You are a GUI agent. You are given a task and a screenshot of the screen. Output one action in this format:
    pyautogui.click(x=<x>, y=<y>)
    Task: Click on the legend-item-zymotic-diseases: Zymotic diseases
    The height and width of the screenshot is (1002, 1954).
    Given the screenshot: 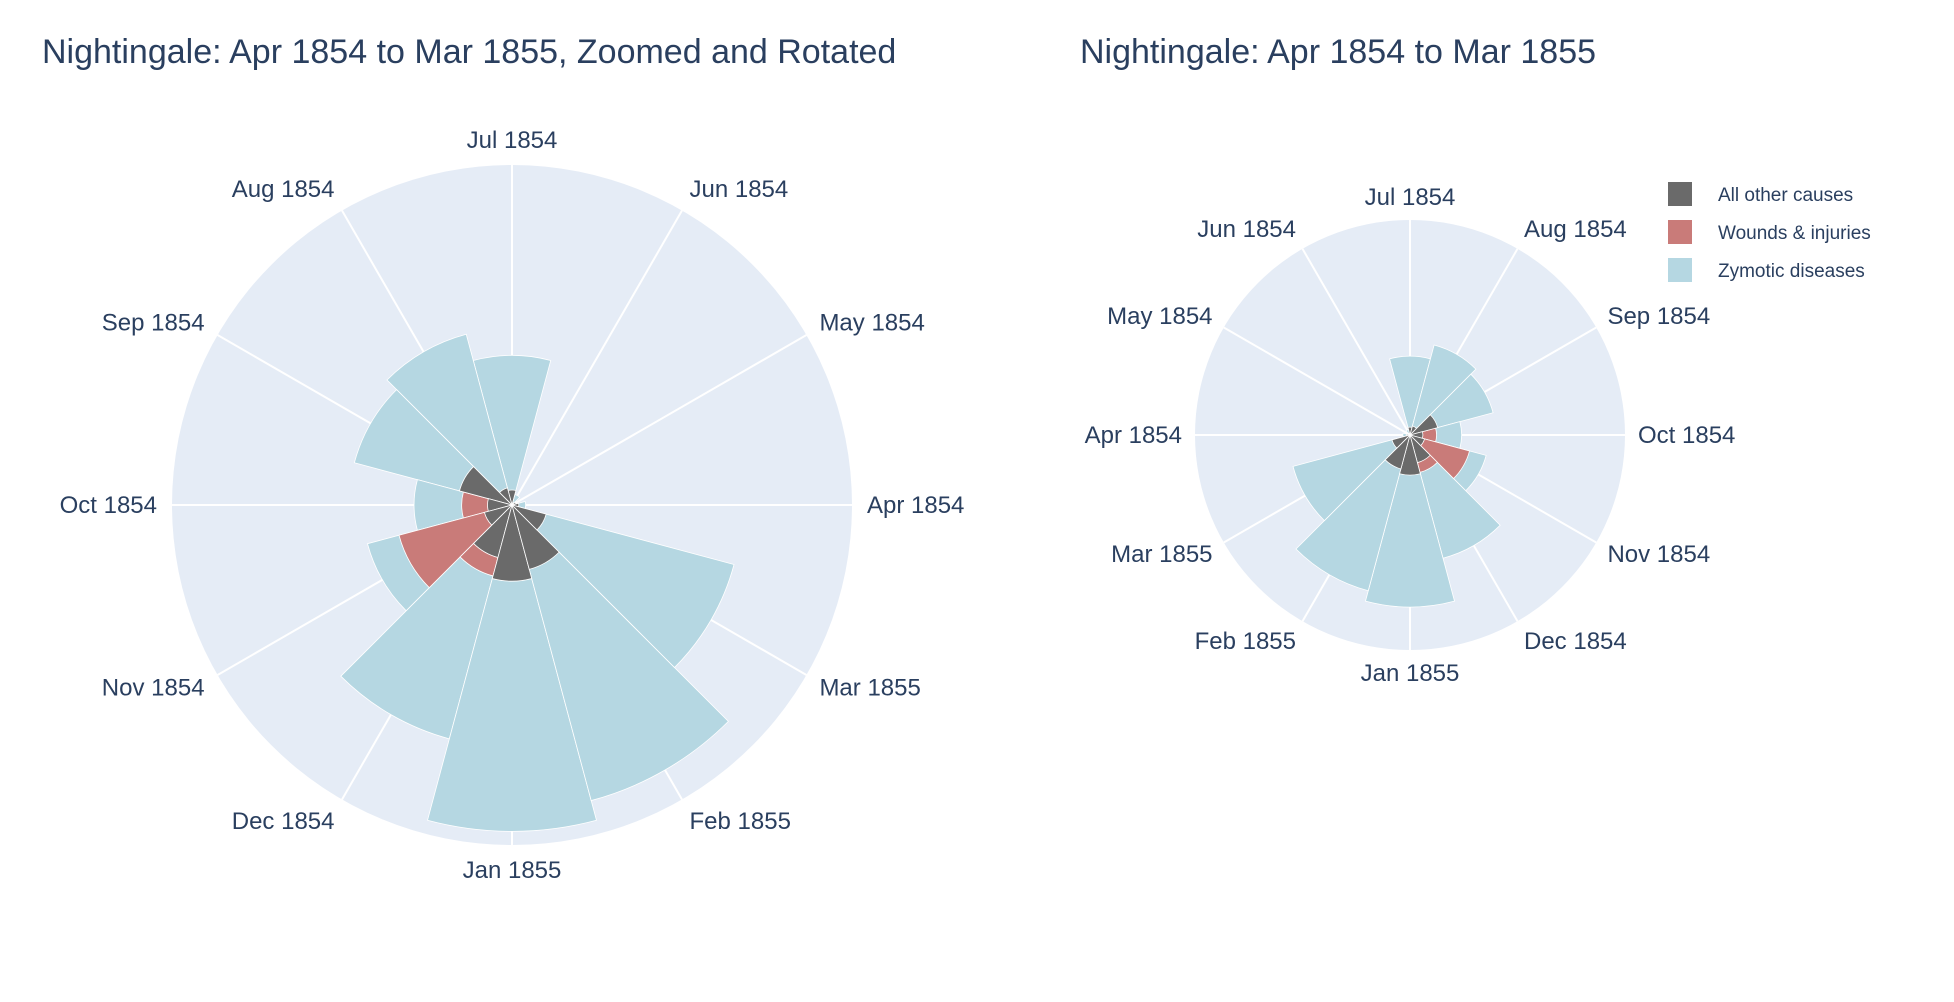 What is the action you would take?
    pyautogui.click(x=1766, y=270)
    